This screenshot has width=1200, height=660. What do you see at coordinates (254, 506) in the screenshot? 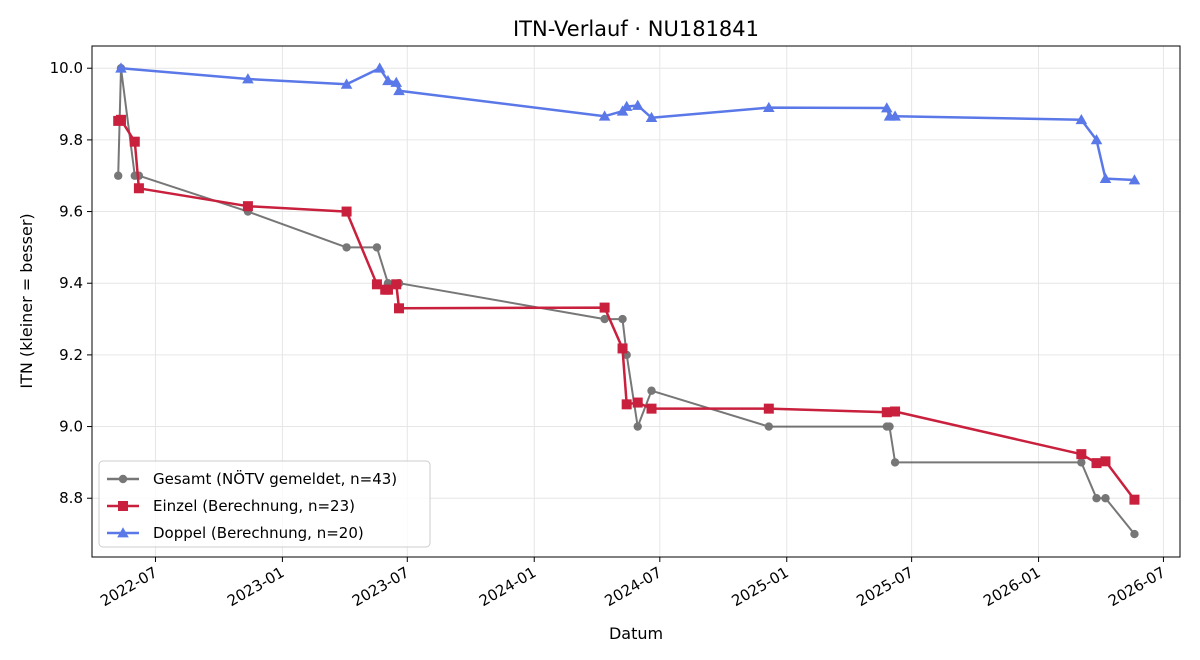
I see `legend-label: Einzel (Berechnung, n=23)` at bounding box center [254, 506].